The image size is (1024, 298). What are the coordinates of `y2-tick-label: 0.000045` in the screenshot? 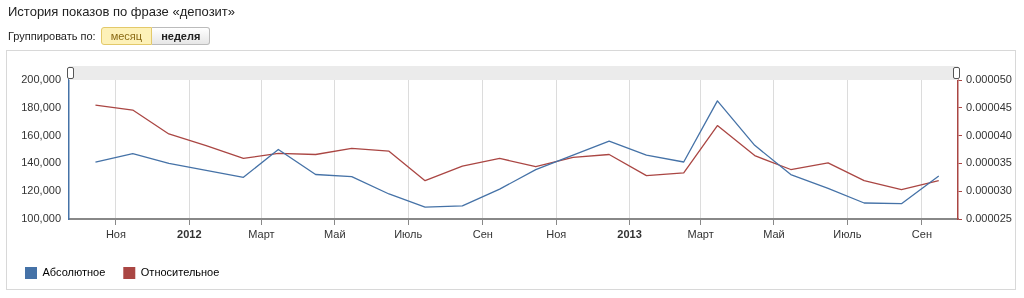 It's located at (989, 106).